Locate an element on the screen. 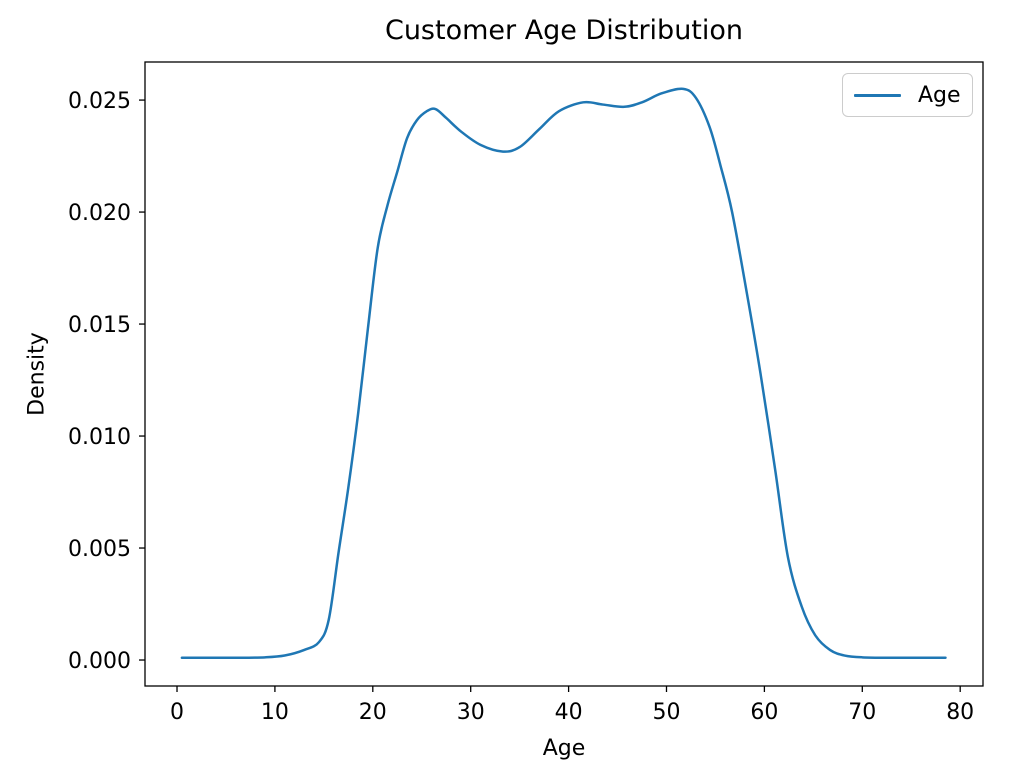  x-tick-label: 10 is located at coordinates (275, 712).